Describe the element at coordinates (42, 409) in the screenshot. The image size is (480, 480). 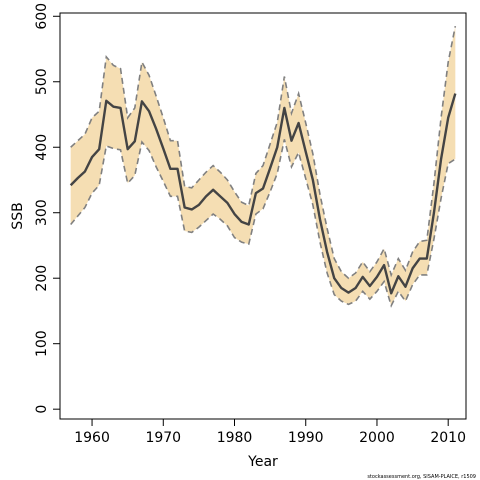
I see `y-tick-label: 0` at that location.